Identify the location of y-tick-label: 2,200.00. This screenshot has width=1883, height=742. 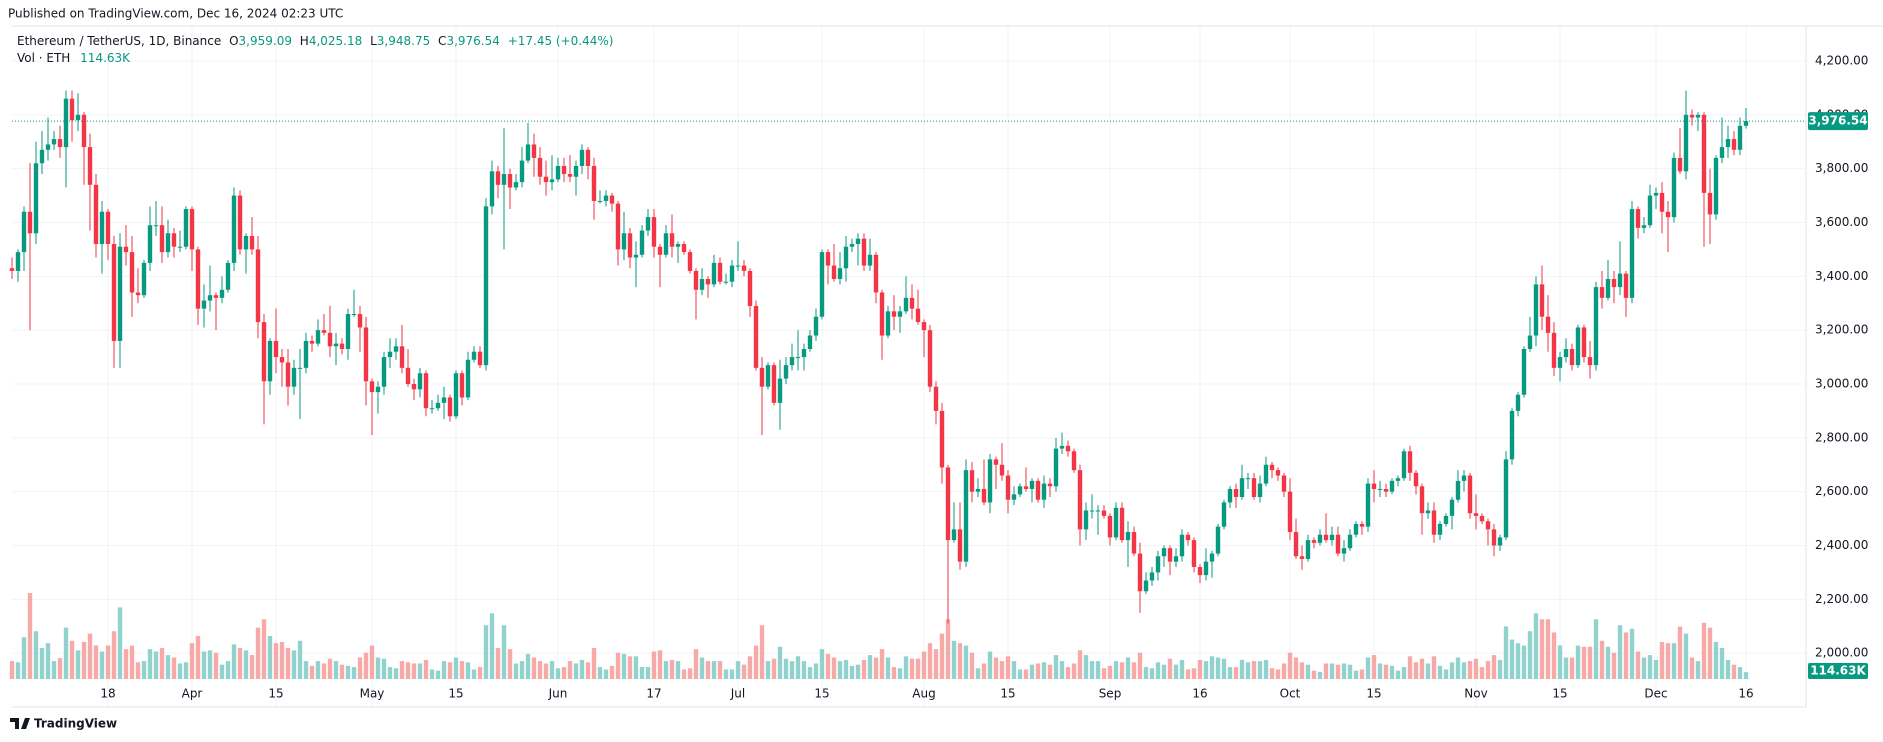
(1841, 599).